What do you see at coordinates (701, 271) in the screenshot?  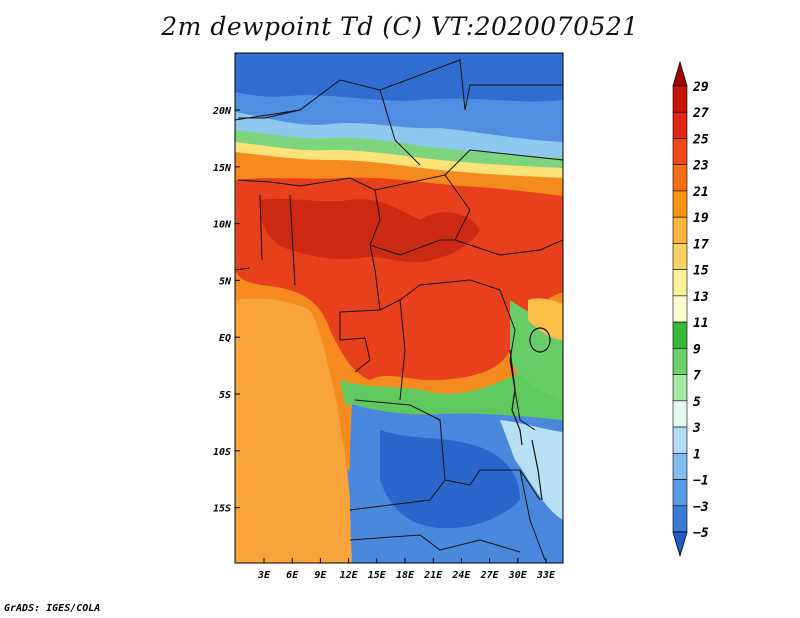 I see `colorbar-label: 15` at bounding box center [701, 271].